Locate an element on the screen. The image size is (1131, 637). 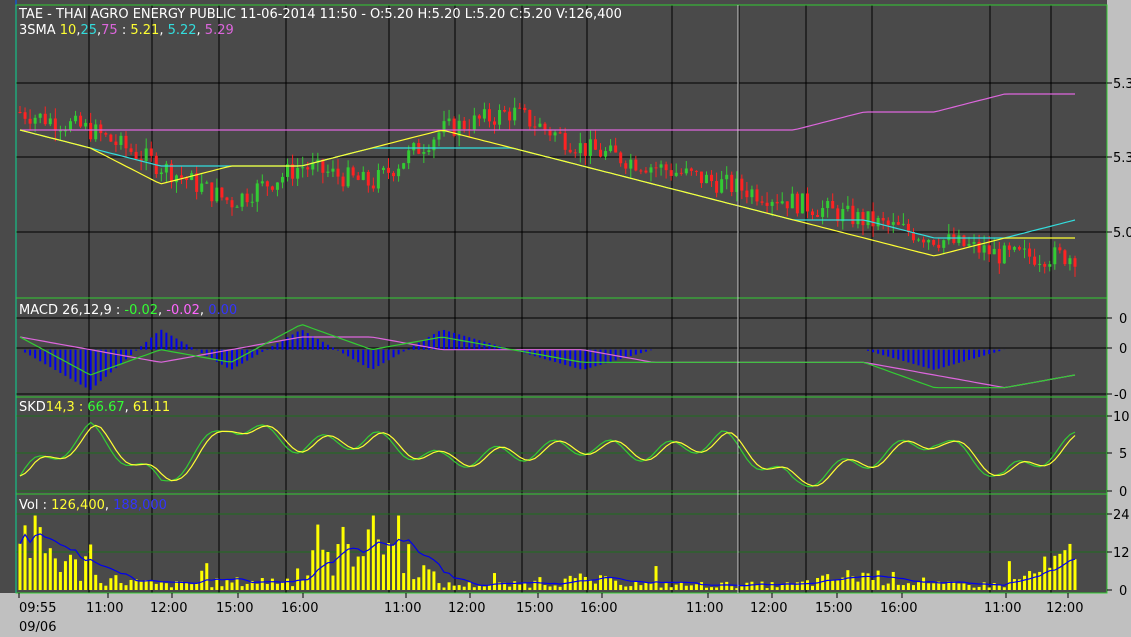
time-label: 09:55 is located at coordinates (37, 608).